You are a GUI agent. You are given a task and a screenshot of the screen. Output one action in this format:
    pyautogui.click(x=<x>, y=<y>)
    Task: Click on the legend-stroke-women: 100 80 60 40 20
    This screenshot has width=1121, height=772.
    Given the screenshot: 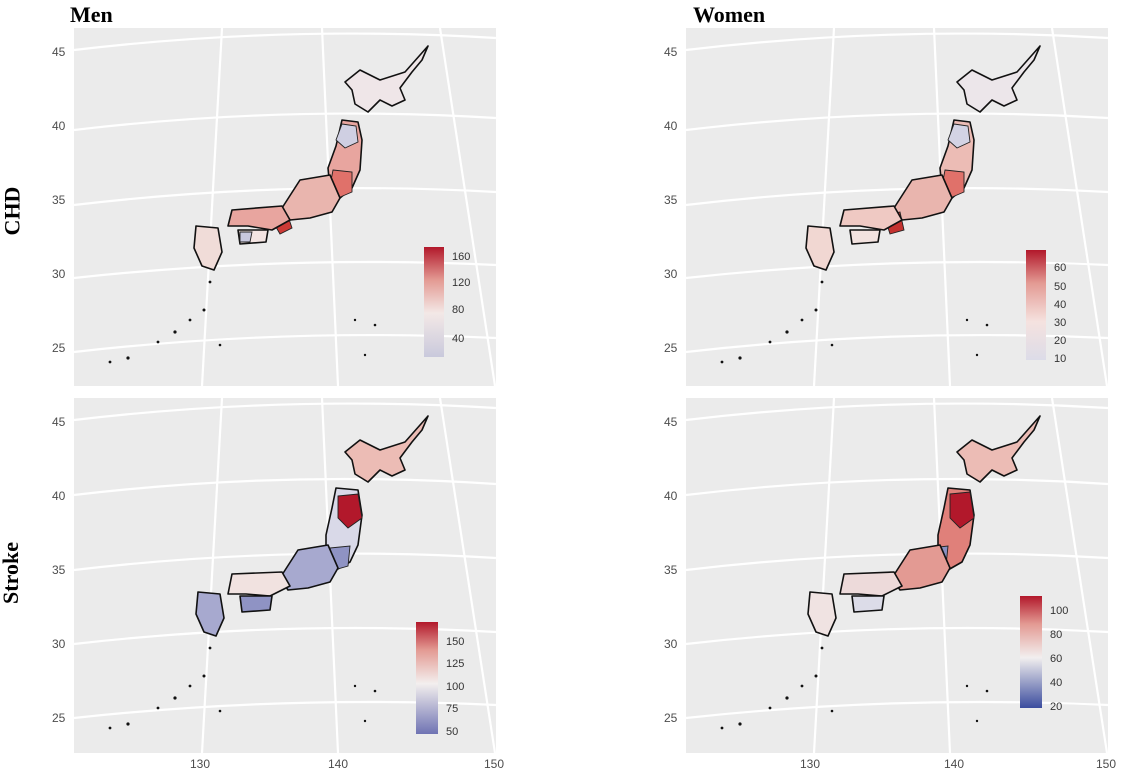 What is the action you would take?
    pyautogui.click(x=1044, y=654)
    